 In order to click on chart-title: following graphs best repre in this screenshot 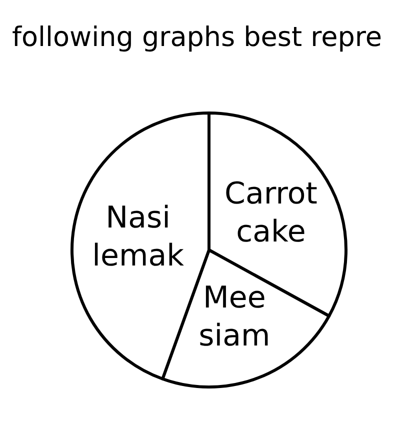, I will do `click(197, 37)`.